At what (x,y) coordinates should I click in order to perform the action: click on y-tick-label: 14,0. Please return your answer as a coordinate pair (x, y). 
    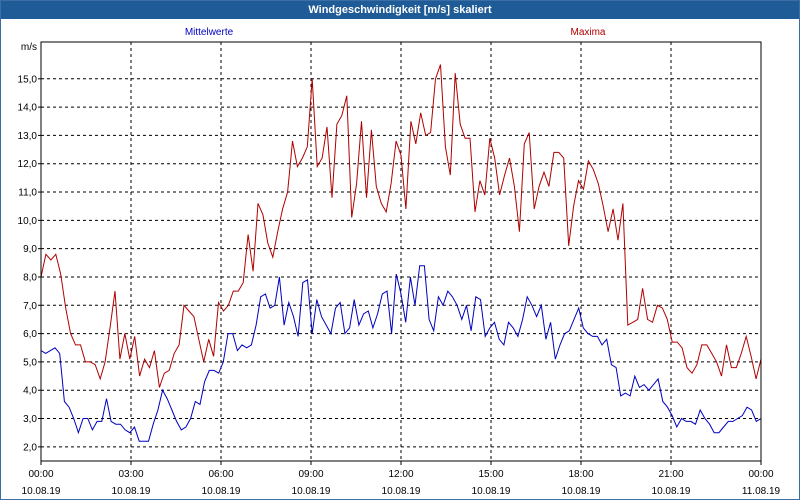
    Looking at the image, I should click on (28, 108).